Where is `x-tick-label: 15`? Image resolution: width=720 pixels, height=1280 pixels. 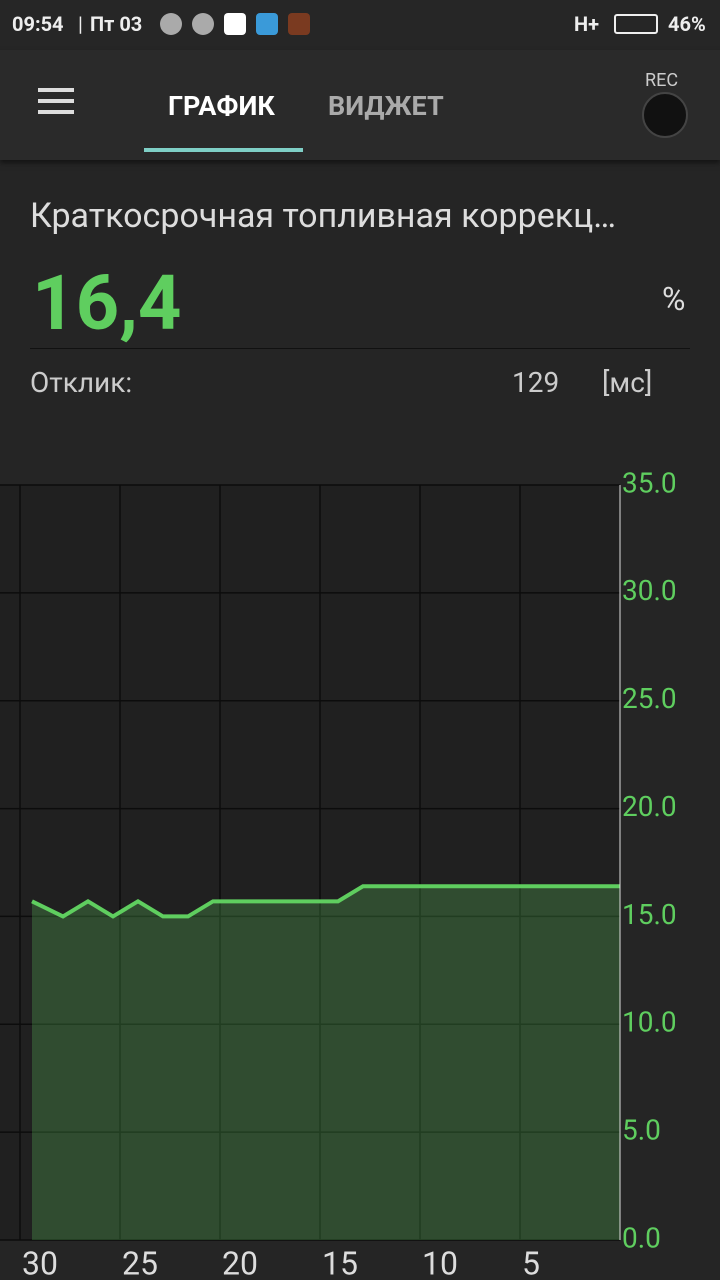 x-tick-label: 15 is located at coordinates (340, 1262).